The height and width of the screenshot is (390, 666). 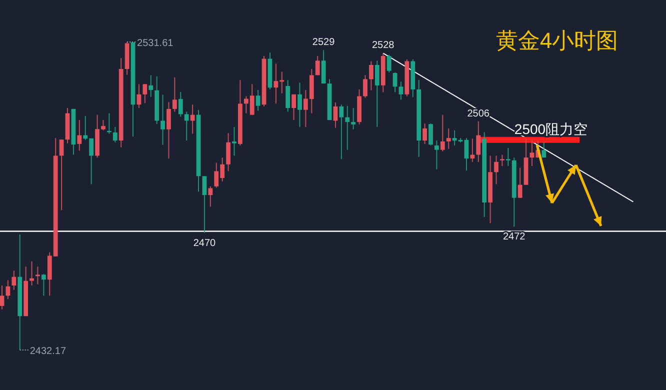 What do you see at coordinates (514, 237) in the screenshot?
I see `annotation: 2472` at bounding box center [514, 237].